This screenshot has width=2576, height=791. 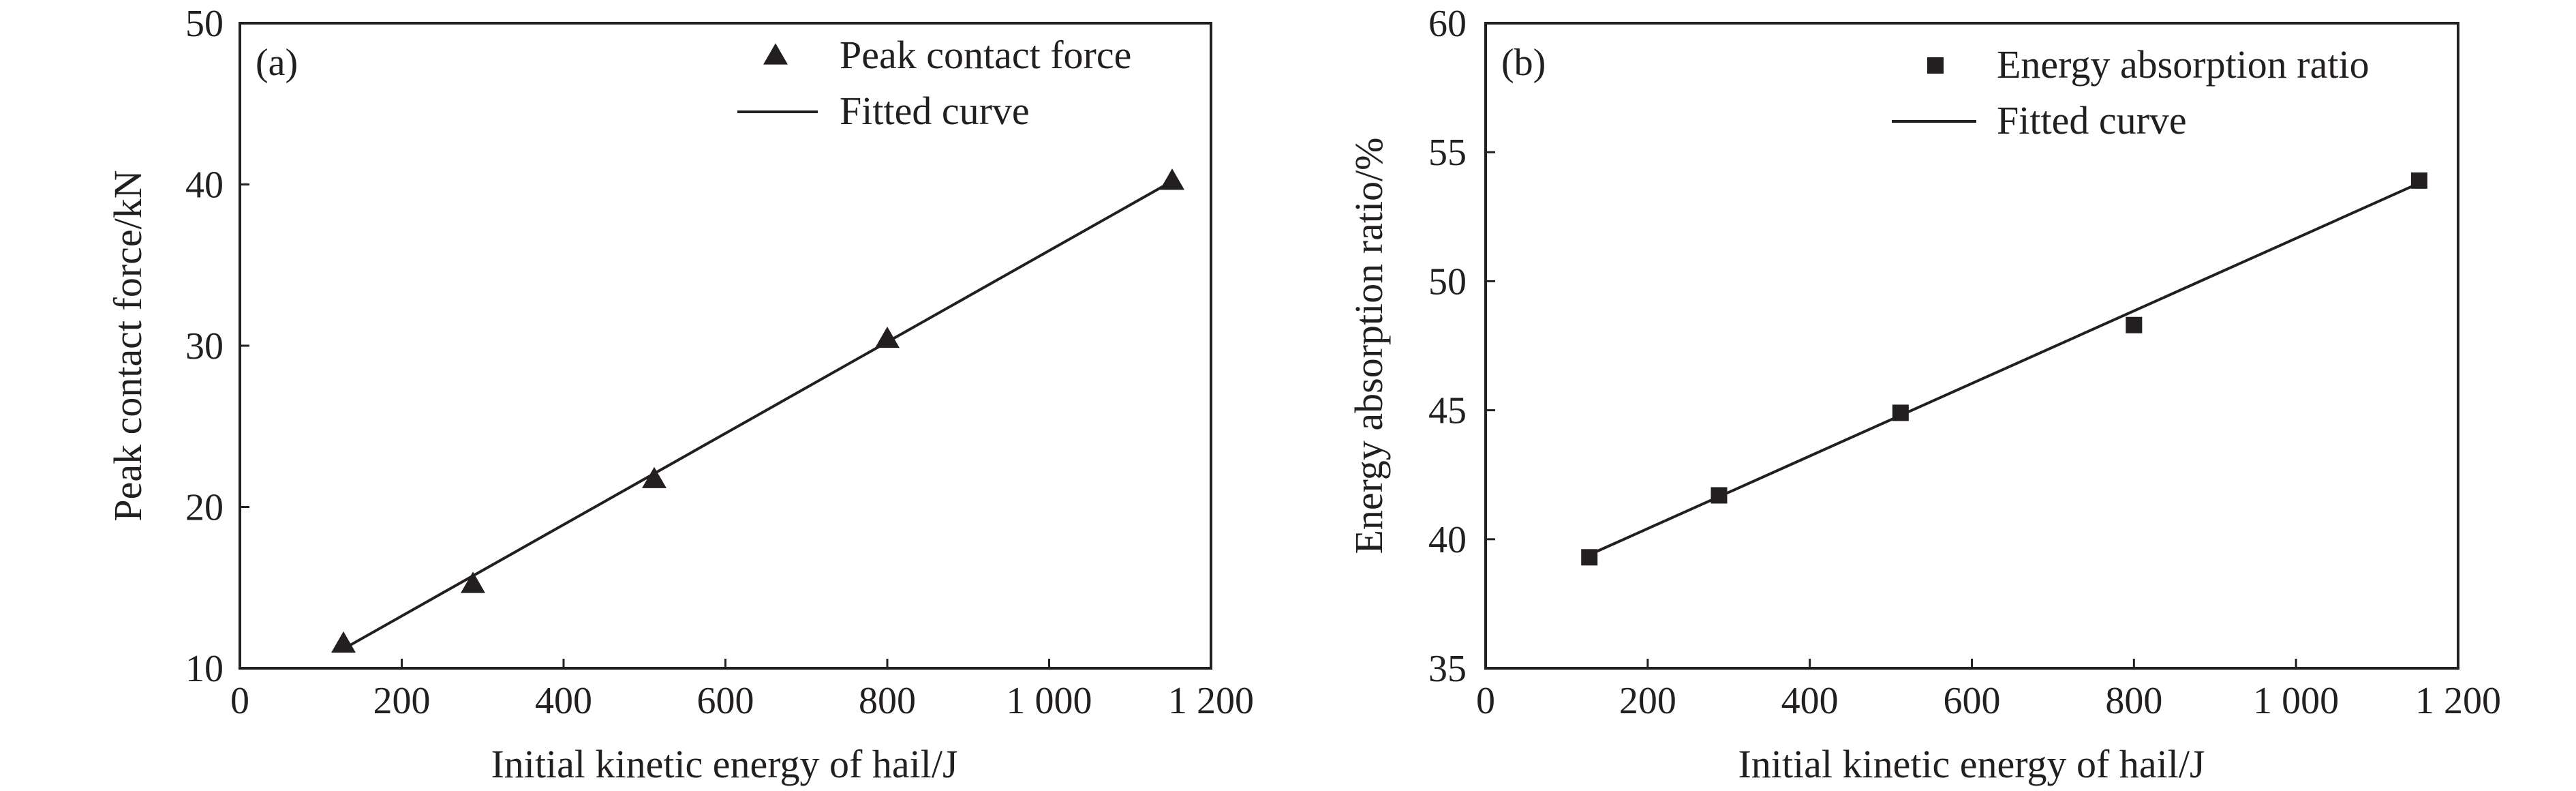 I want to click on legend-label: Peak contact force, so click(x=986, y=55).